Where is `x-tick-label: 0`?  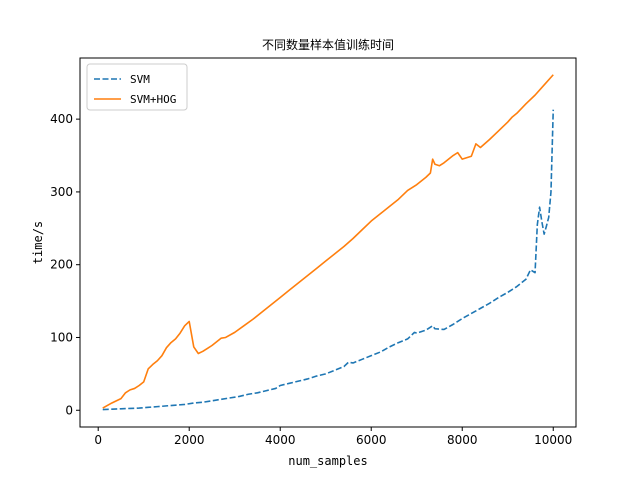 x-tick-label: 0 is located at coordinates (98, 440).